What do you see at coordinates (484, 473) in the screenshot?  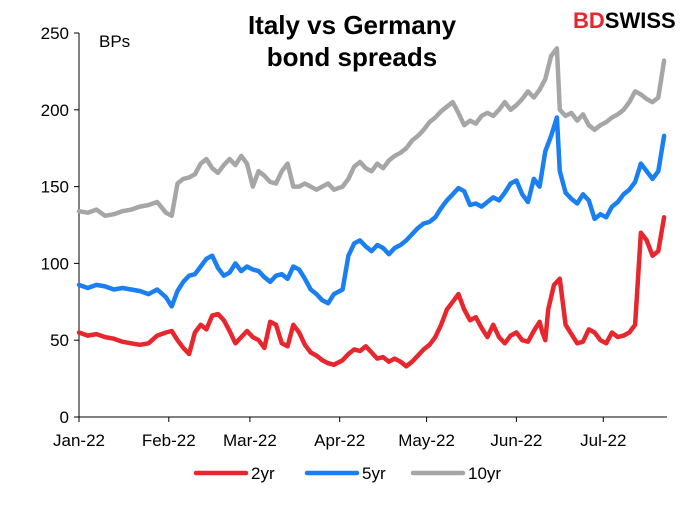 I see `legend-label-10yr: 10yr` at bounding box center [484, 473].